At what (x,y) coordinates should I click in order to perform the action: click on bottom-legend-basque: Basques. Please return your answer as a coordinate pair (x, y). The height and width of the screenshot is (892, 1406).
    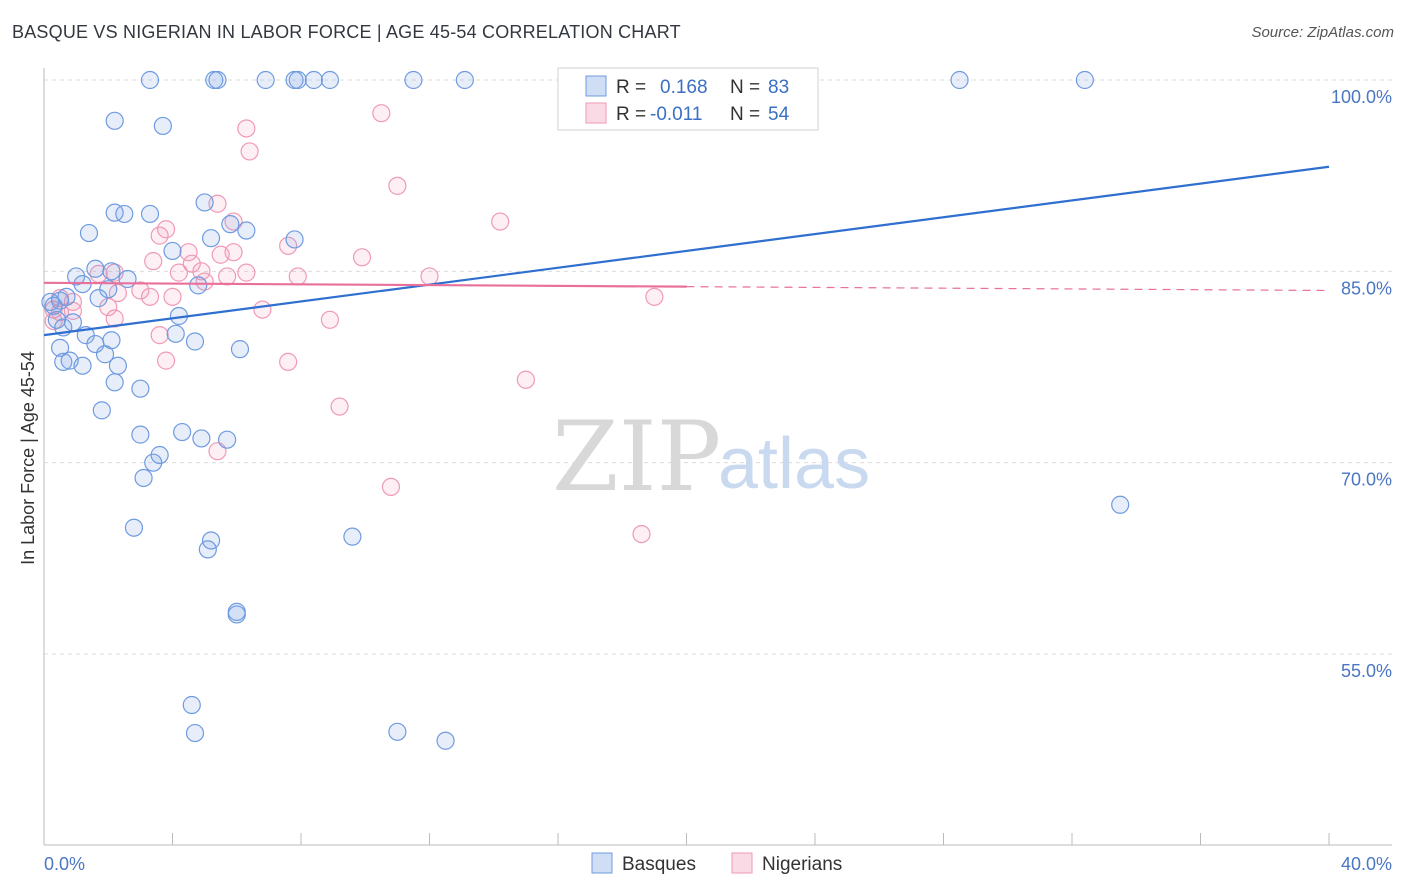
    Looking at the image, I should click on (659, 864).